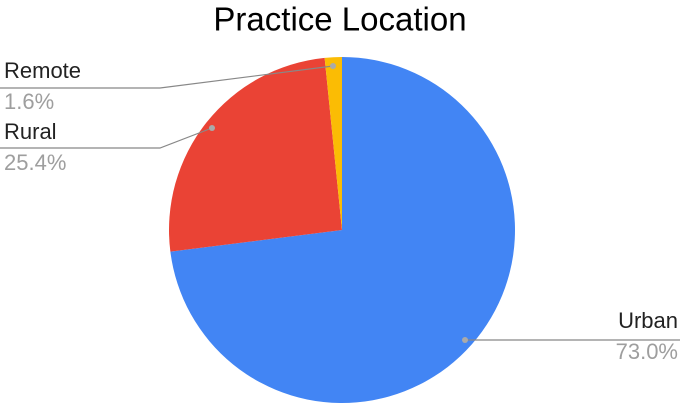 This screenshot has height=403, width=680. Describe the element at coordinates (29, 101) in the screenshot. I see `slice-value-label: 1.6%` at that location.